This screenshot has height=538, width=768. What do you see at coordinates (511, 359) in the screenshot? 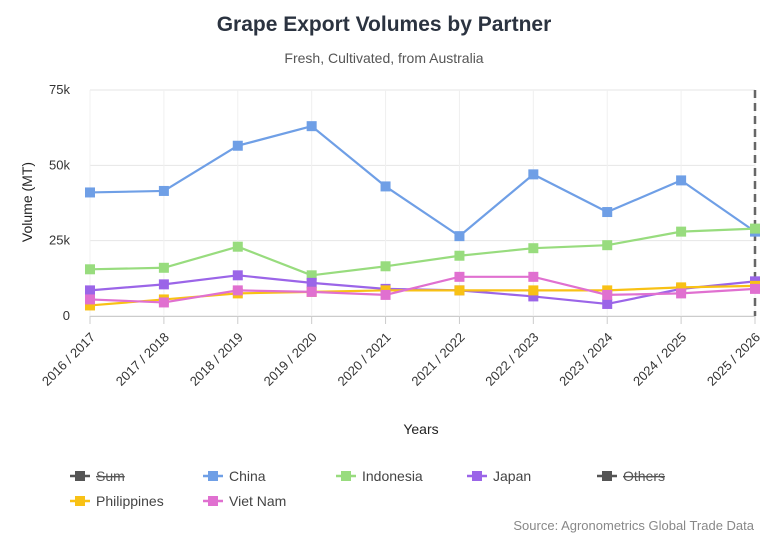
I see `x-tick-label: 2022 / 2023` at bounding box center [511, 359].